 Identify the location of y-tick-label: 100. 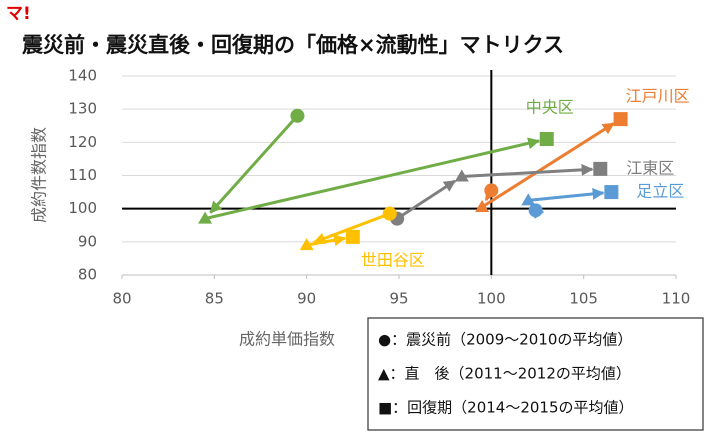
(82, 208).